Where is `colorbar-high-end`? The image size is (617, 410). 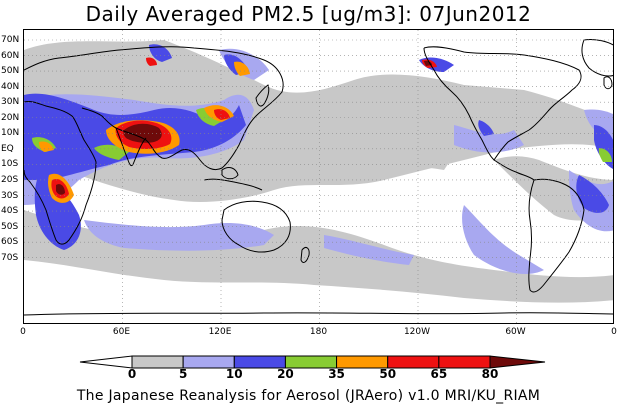
colorbar-high-end is located at coordinates (517, 362).